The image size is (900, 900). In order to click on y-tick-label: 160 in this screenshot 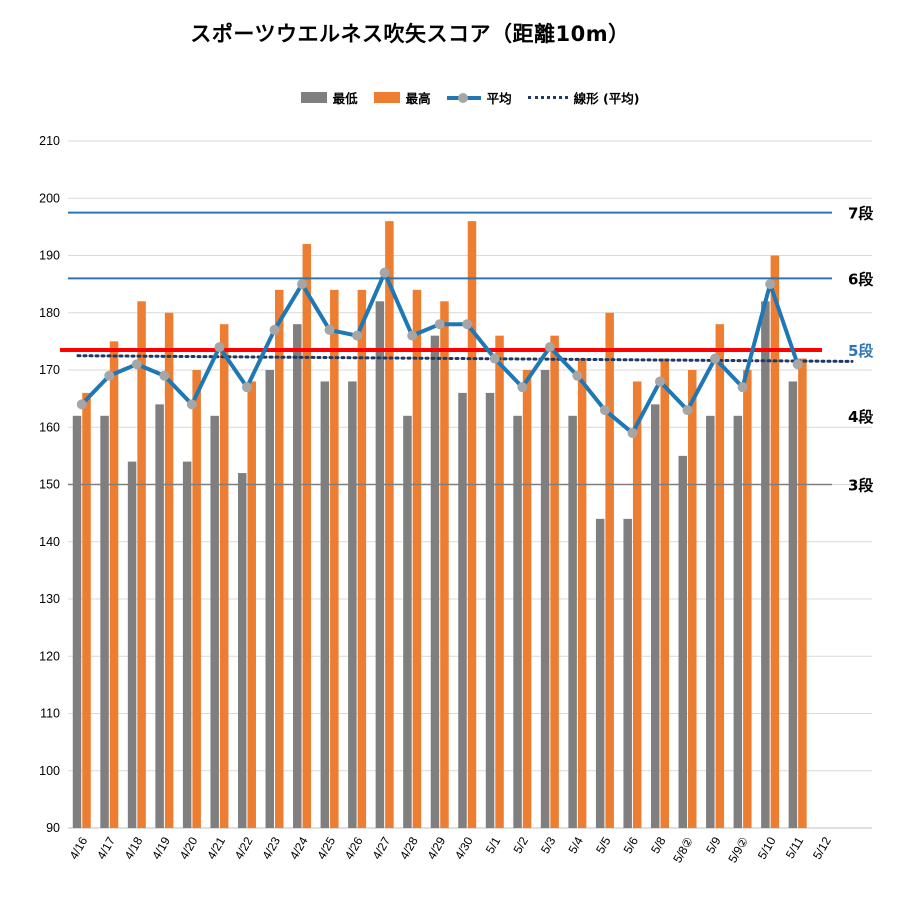, I will do `click(49, 427)`.